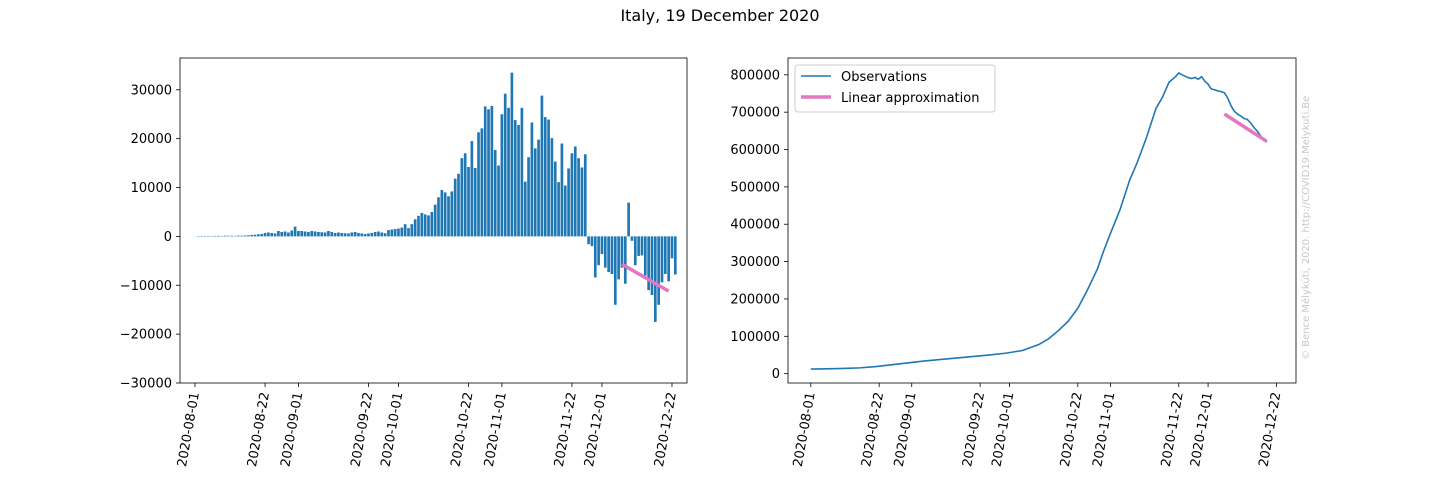 This screenshot has width=1440, height=480. I want to click on right-y-tick-label: 800000, so click(755, 75).